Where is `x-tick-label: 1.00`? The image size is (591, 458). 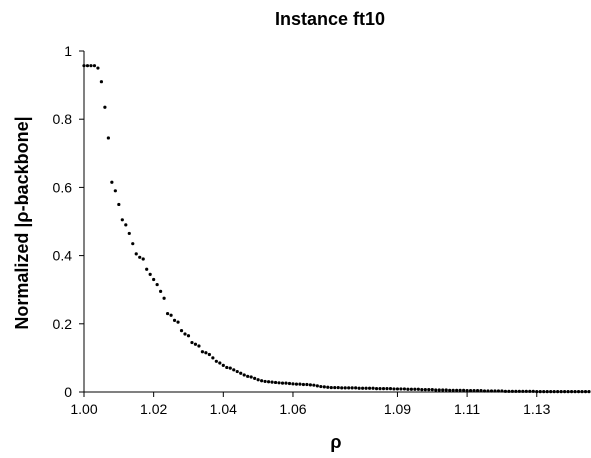
x-tick-label: 1.00 is located at coordinates (83, 409).